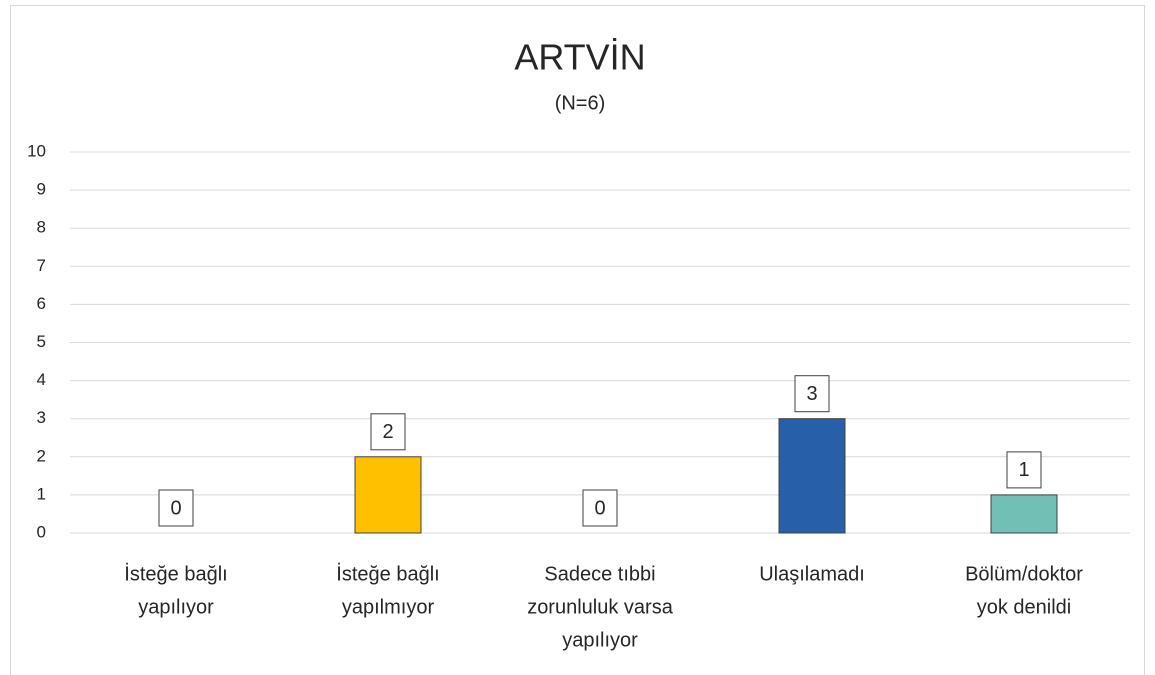 The width and height of the screenshot is (1155, 675). I want to click on value-label: 3, so click(811, 394).